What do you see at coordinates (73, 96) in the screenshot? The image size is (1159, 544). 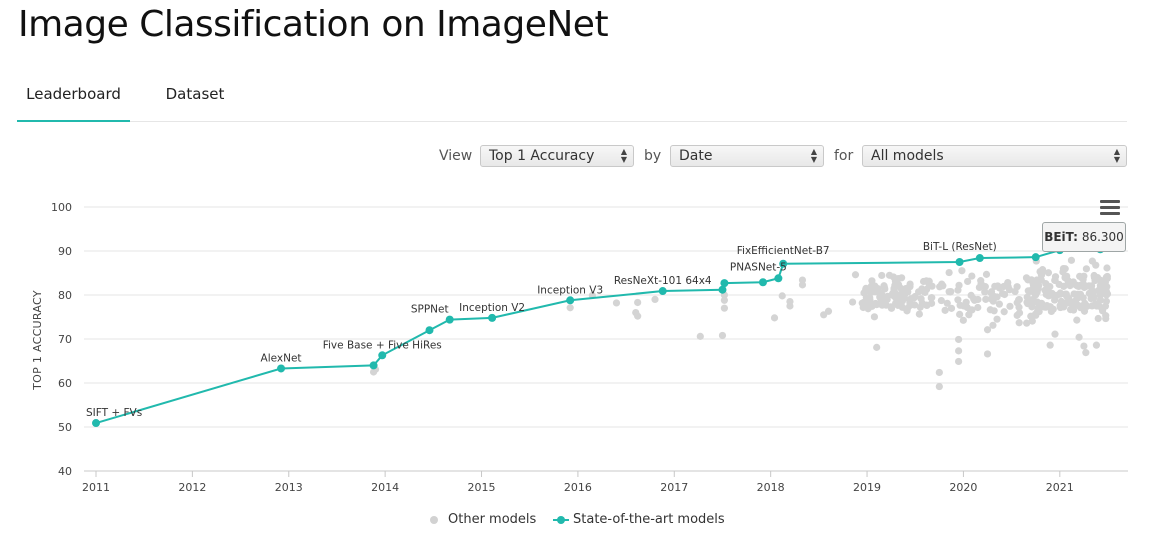 I see `tab-leaderboard: Leaderboard` at bounding box center [73, 96].